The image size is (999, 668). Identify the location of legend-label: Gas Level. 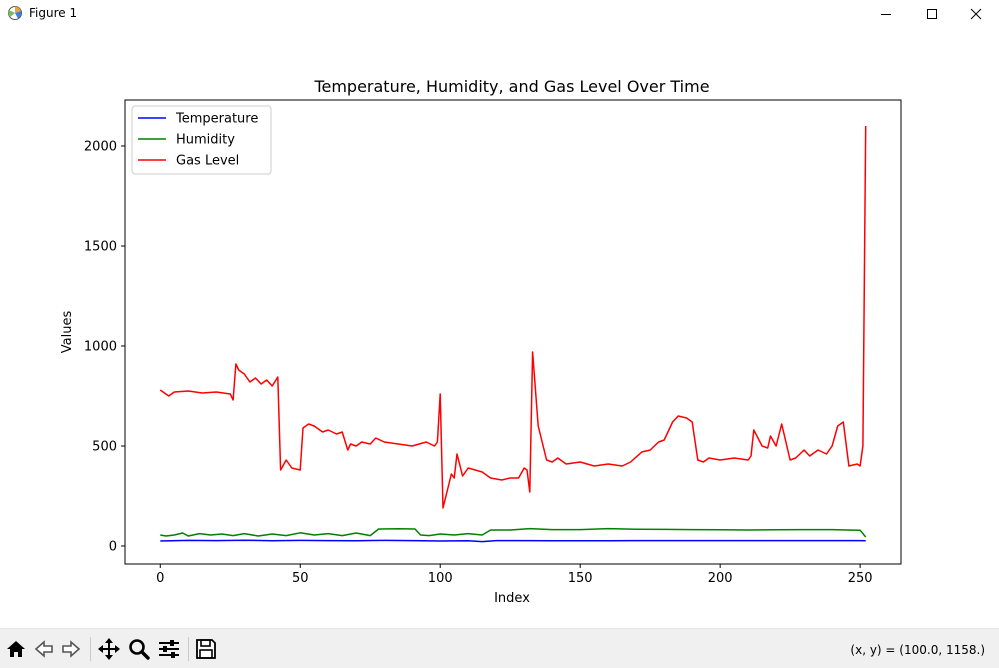
(207, 161).